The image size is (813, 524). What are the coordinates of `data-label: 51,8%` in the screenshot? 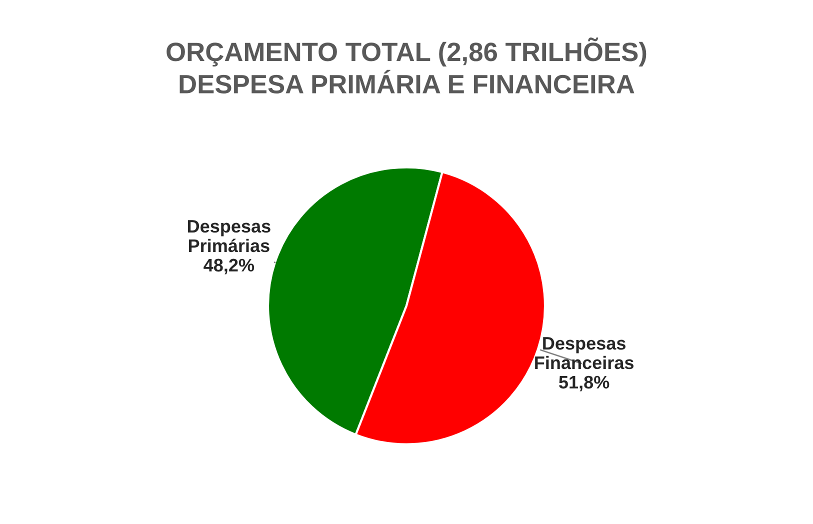 It's located at (584, 384).